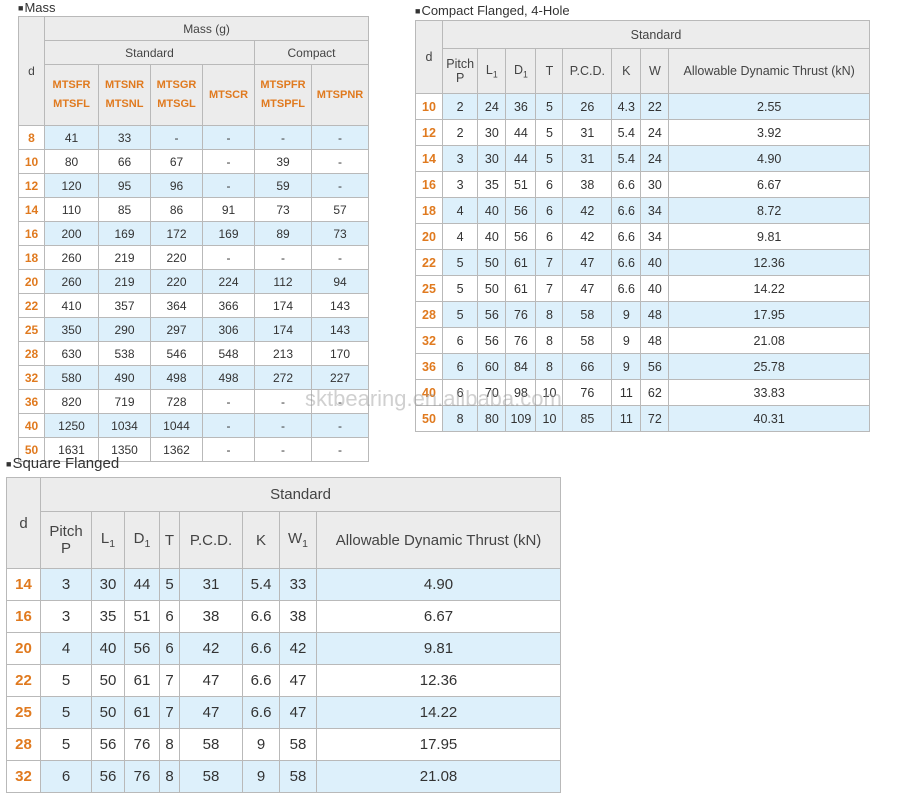  I want to click on table-cell: 4, so click(460, 236).